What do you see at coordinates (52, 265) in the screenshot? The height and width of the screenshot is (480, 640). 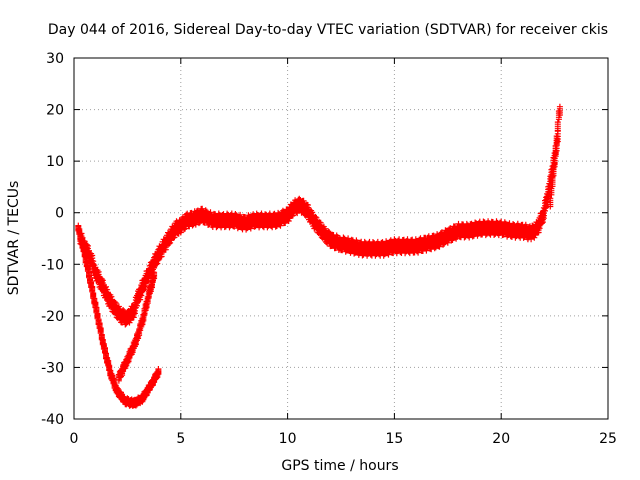 I see `y-tick-label: -10` at bounding box center [52, 265].